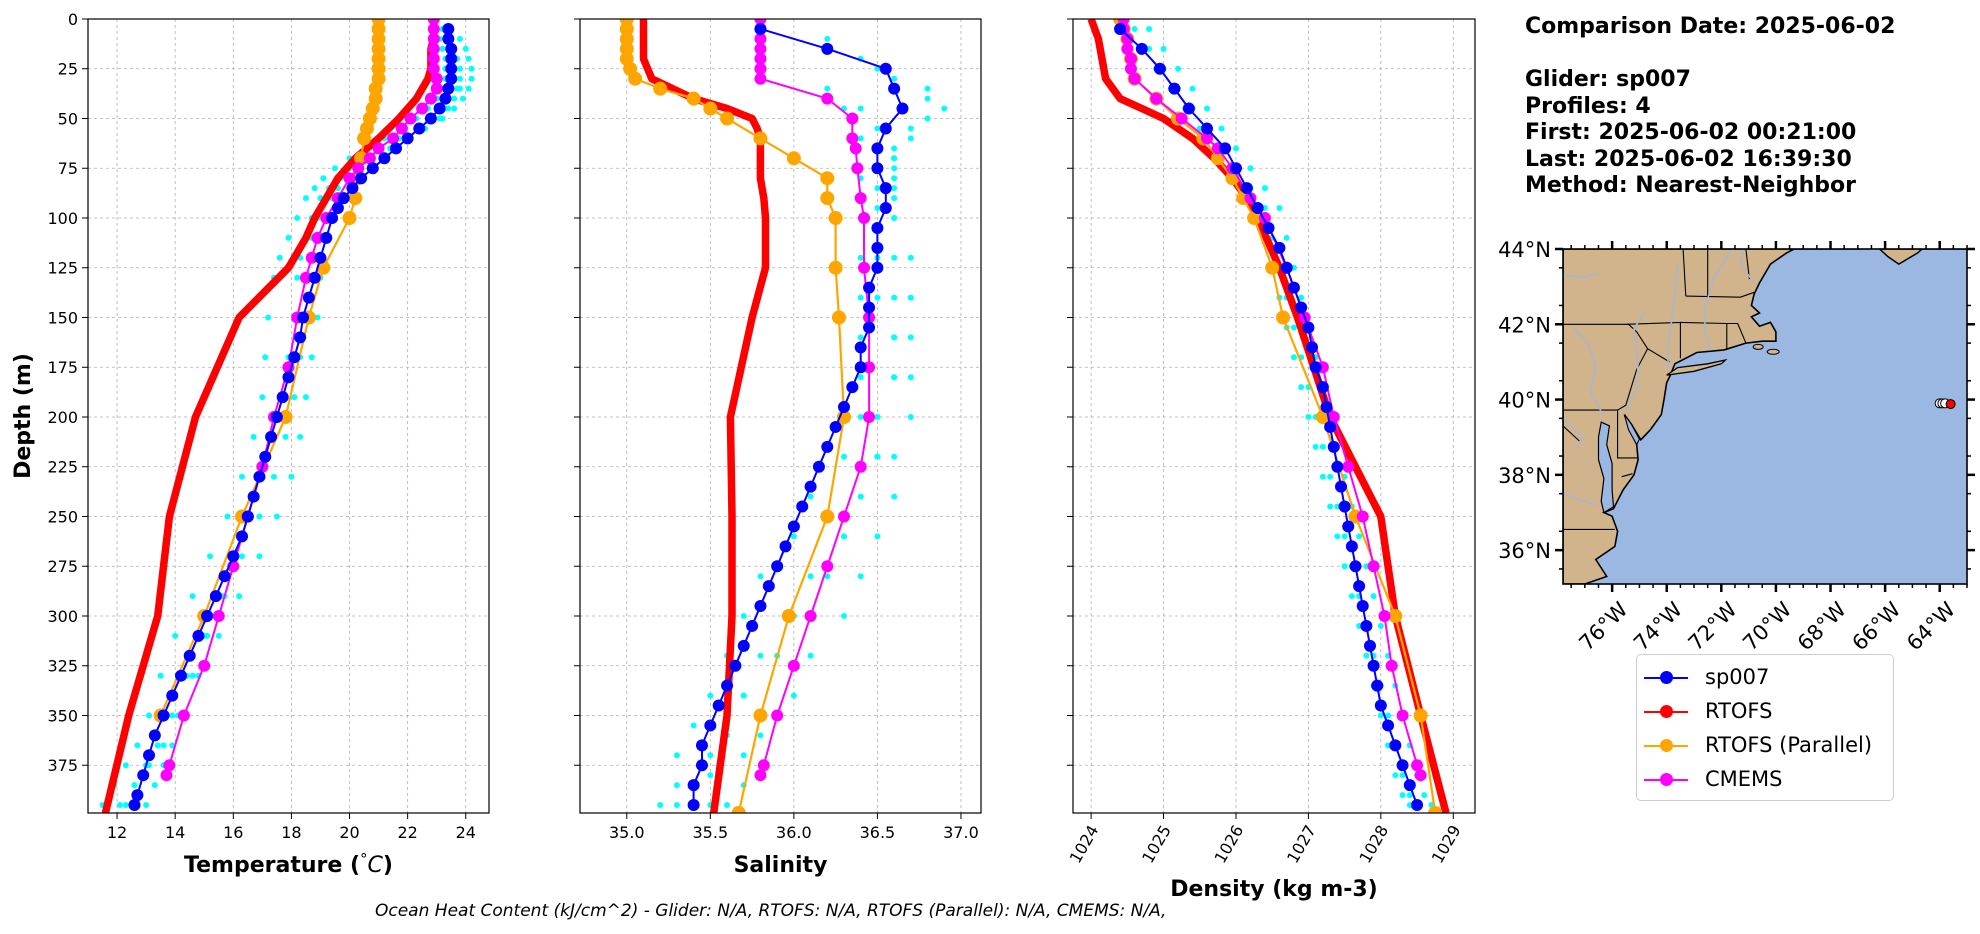  I want to click on map-inner, so click(1765, 416).